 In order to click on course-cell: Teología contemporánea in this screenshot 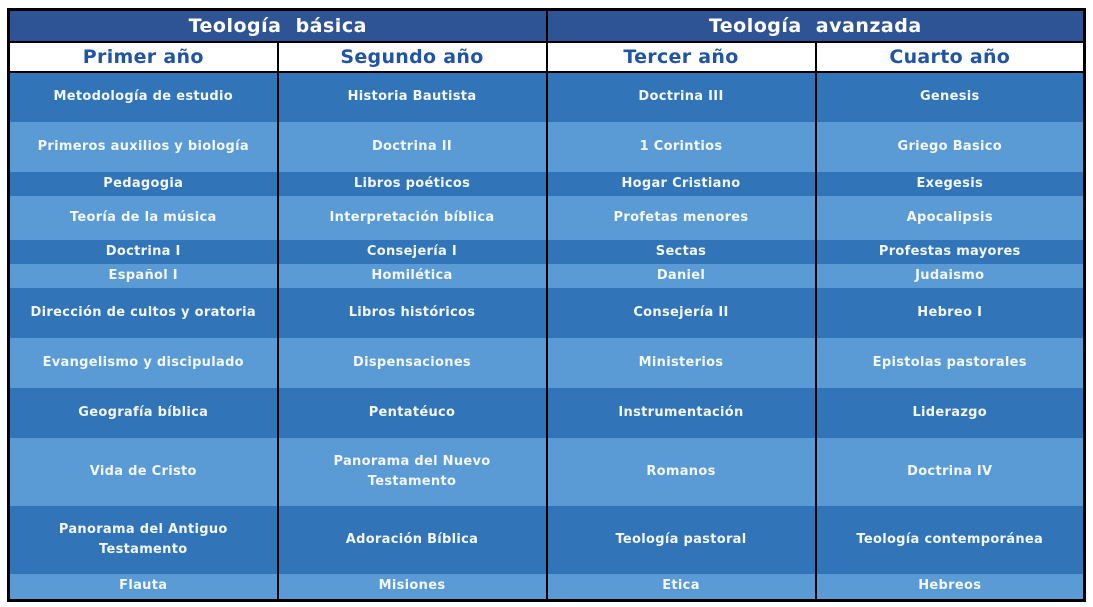, I will do `click(950, 540)`.